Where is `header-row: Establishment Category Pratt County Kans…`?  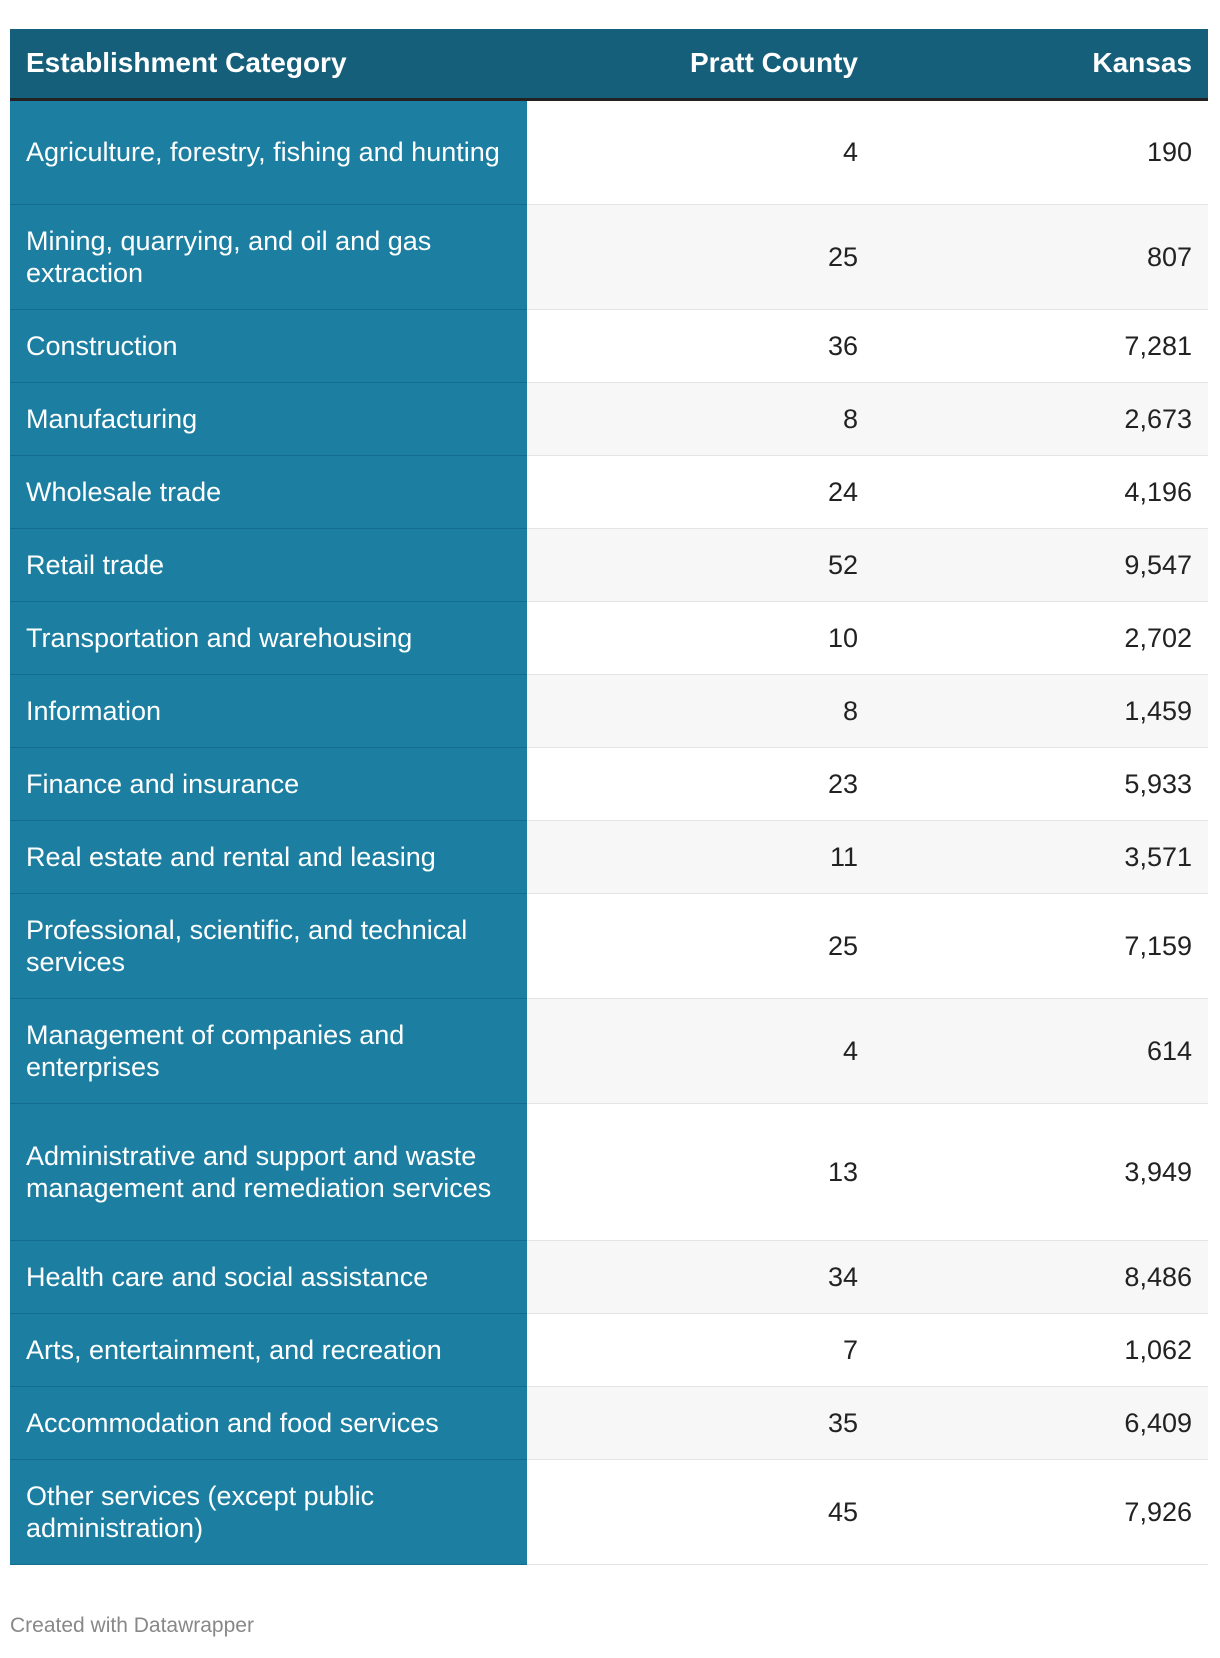 header-row: Establishment Category Pratt County Kans… is located at coordinates (609, 65).